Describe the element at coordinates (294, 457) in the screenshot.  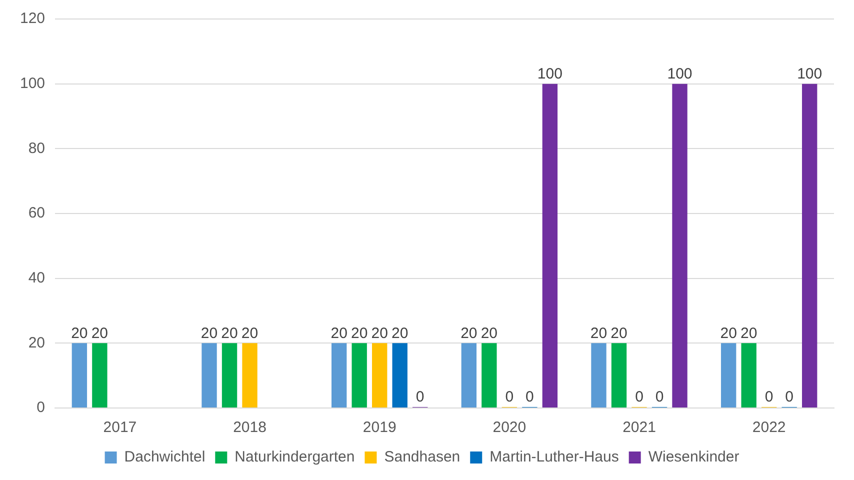
I see `legend-label: Naturkindergarten` at that location.